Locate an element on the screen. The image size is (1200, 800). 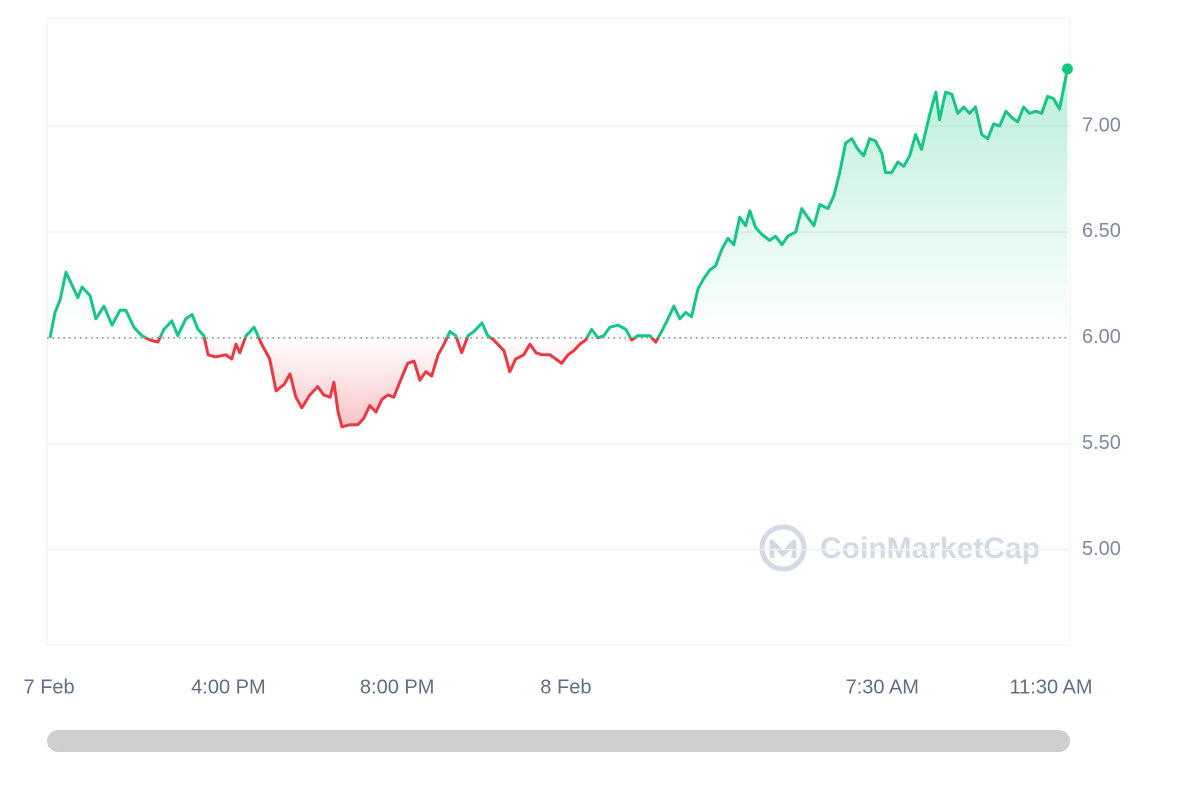
y-tick-label: 7.00 is located at coordinates (1101, 125).